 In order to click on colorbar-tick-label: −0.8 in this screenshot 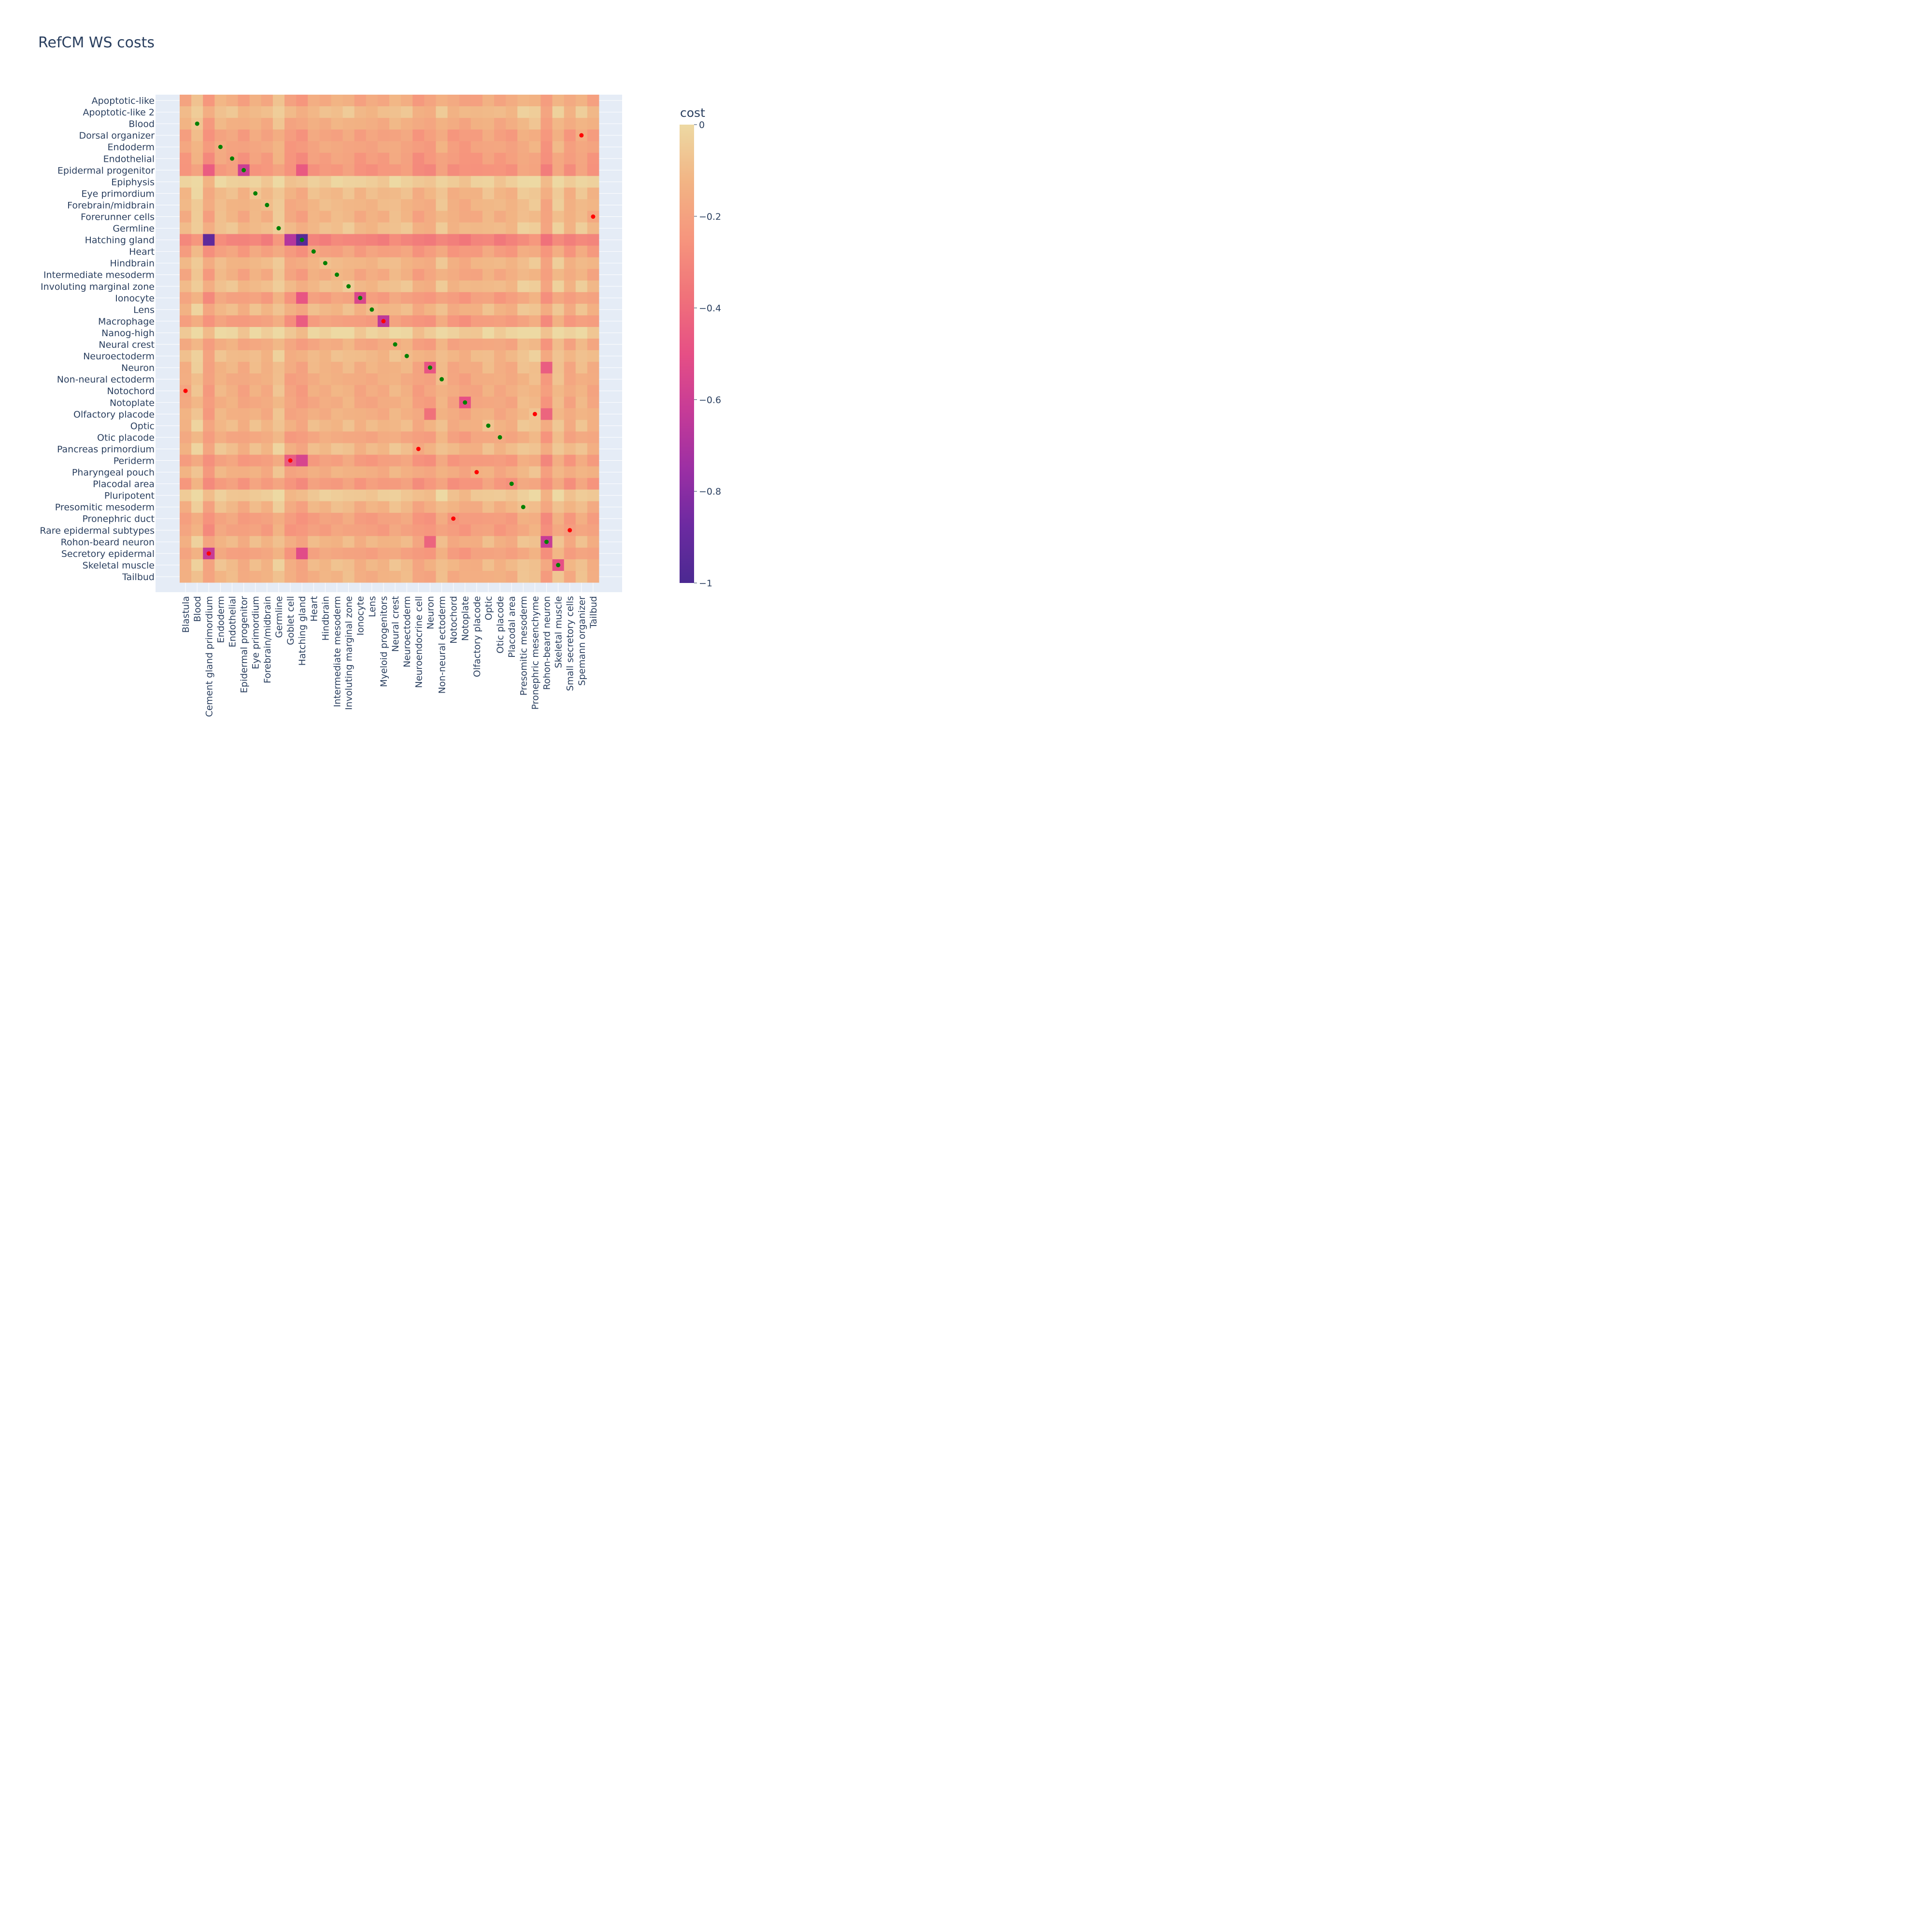, I will do `click(710, 491)`.